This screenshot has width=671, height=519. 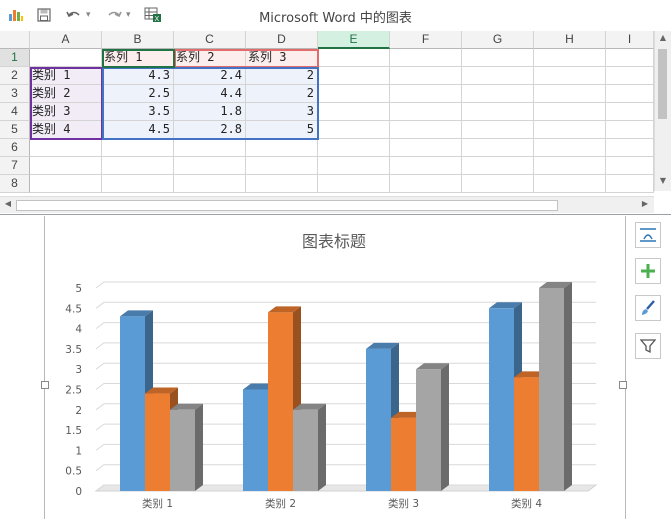 I want to click on redo-icon, so click(x=114, y=15).